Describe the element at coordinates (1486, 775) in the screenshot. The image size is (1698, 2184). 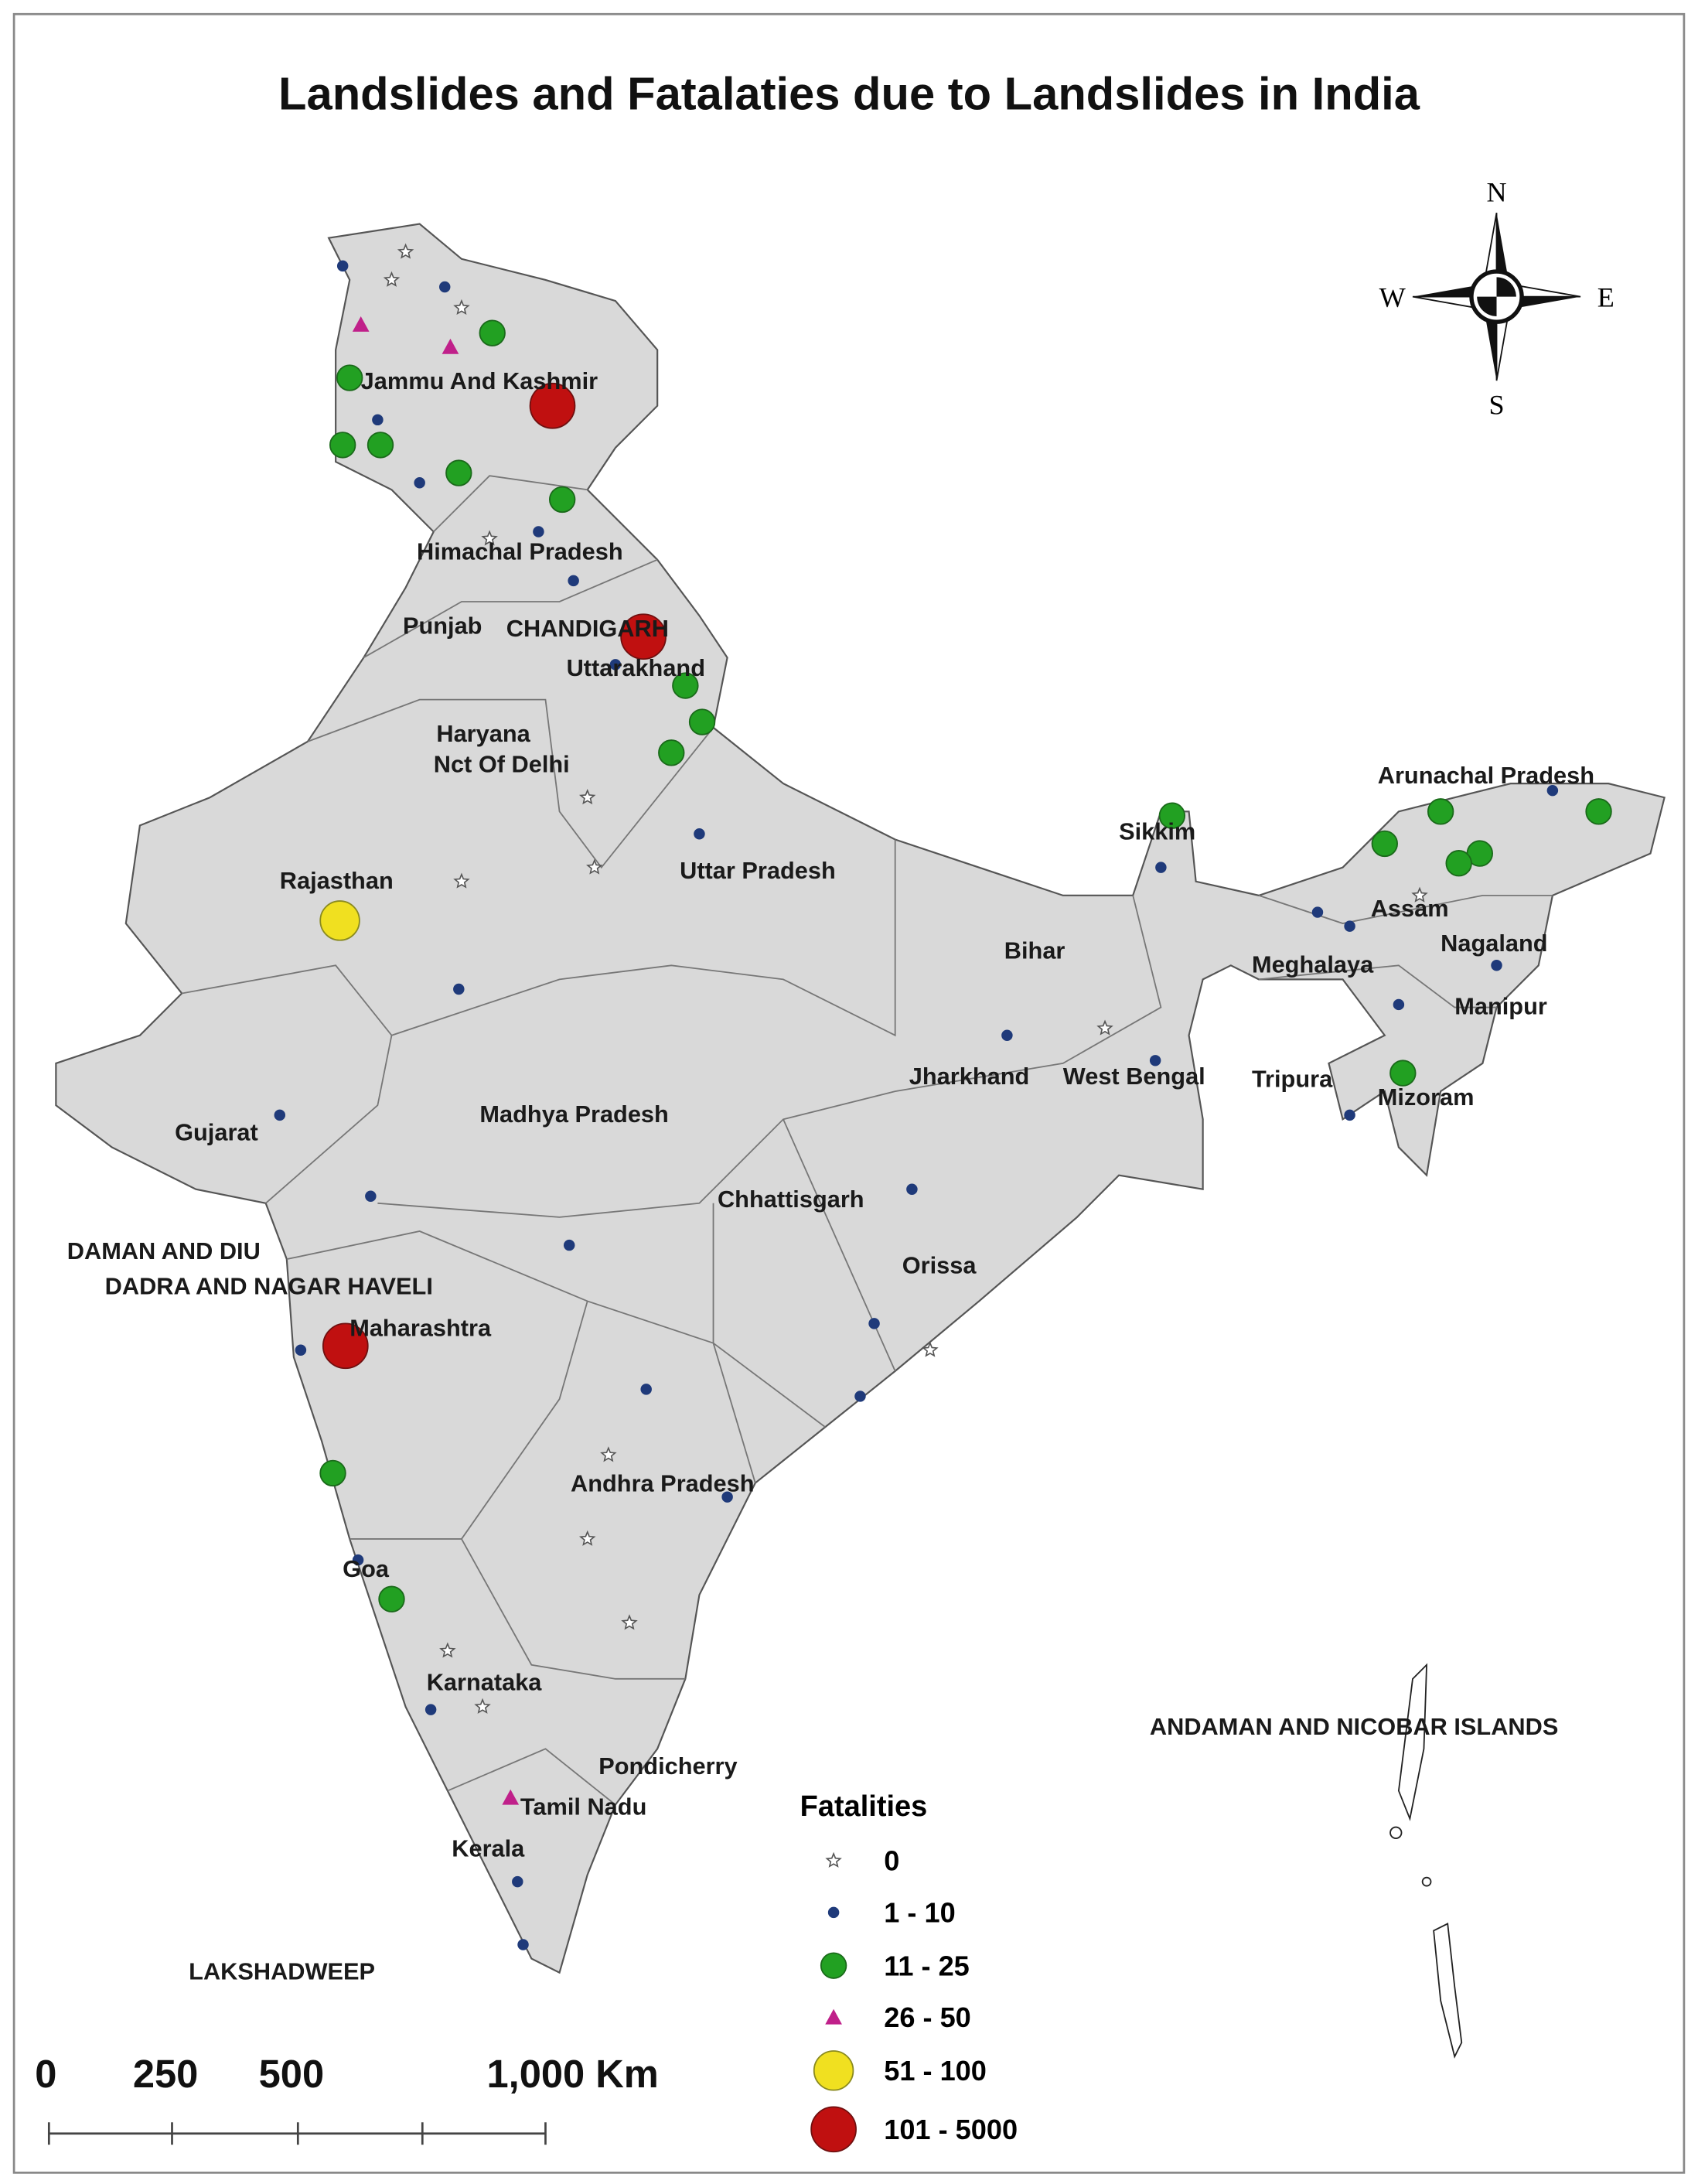
I see `region-label: Arunachal Pradesh` at that location.